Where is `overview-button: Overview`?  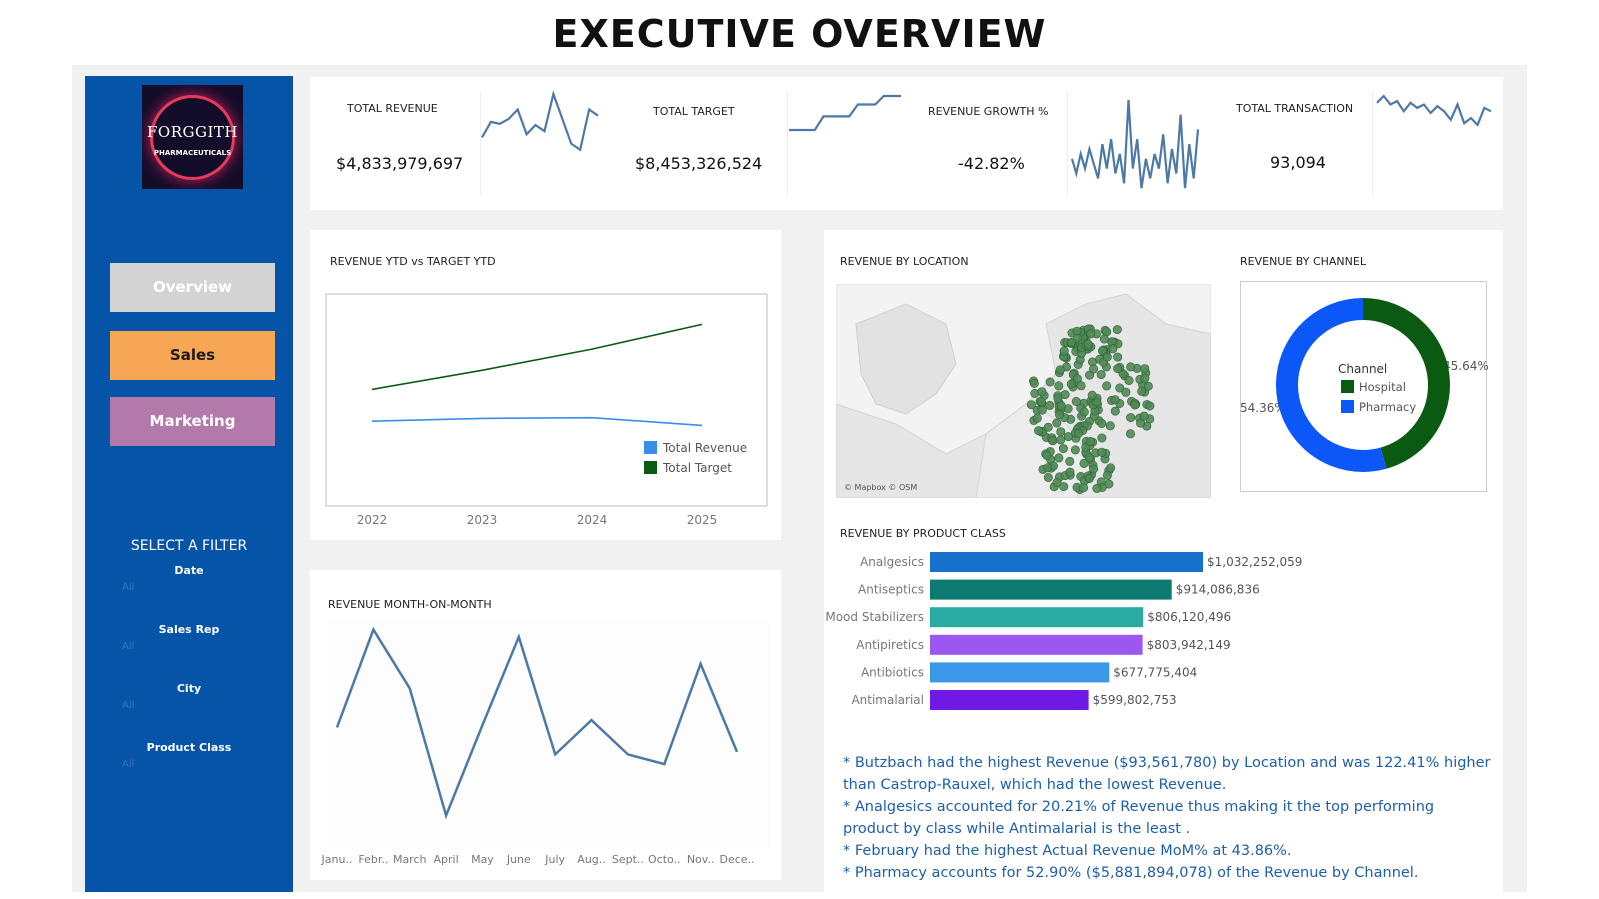
overview-button: Overview is located at coordinates (192, 287).